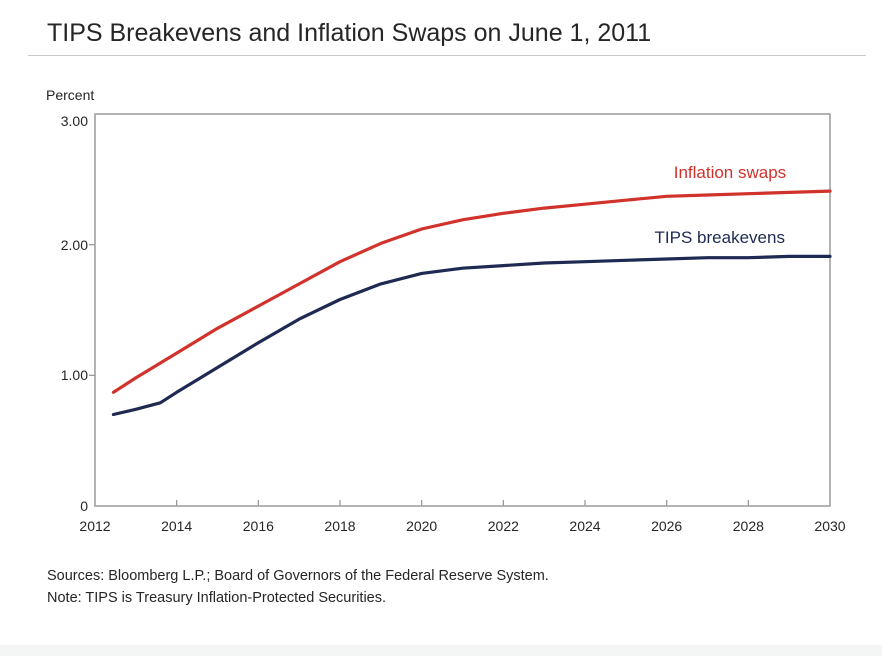 The width and height of the screenshot is (882, 656). I want to click on y-axis-tick-label: 2.00, so click(74, 244).